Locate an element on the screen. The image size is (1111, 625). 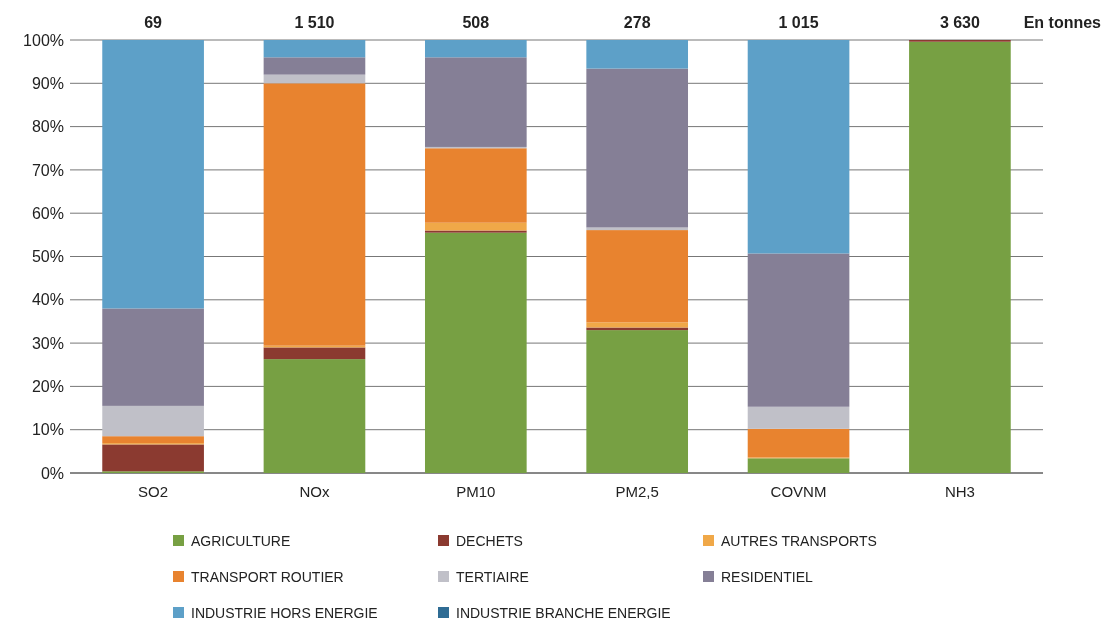
annotation: 1 510 is located at coordinates (314, 22).